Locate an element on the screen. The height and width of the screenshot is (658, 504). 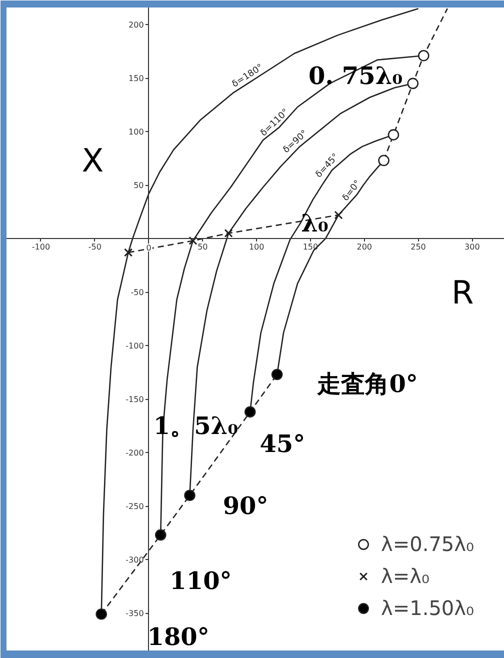
x-tick-label: 300 is located at coordinates (472, 247).